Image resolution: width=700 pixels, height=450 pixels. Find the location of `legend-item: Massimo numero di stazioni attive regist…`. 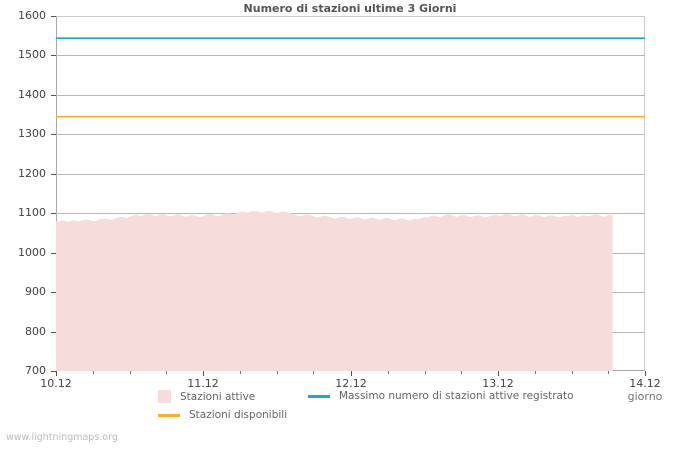

legend-item: Massimo numero di stazioni attive regist… is located at coordinates (441, 396).